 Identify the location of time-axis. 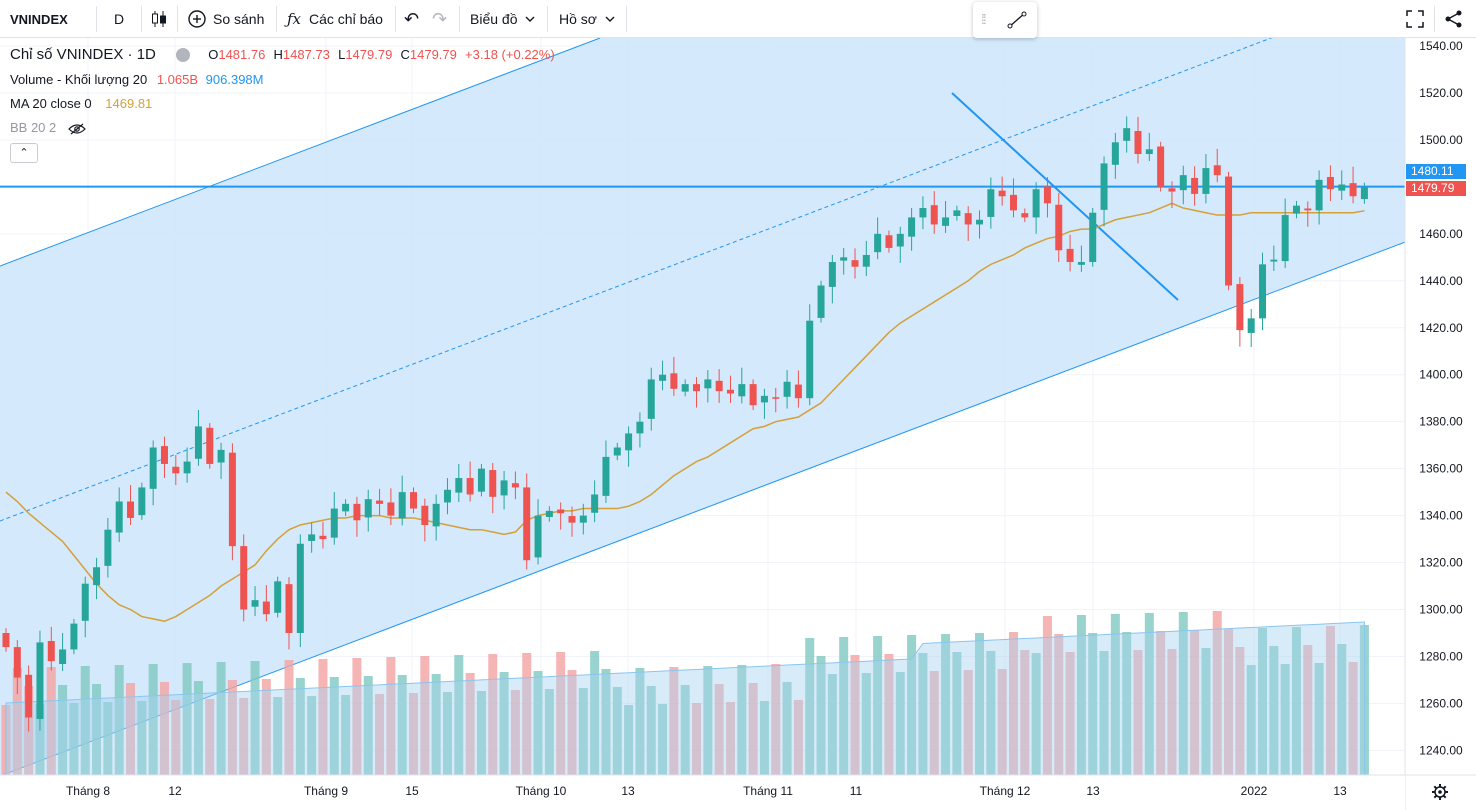
(702, 792).